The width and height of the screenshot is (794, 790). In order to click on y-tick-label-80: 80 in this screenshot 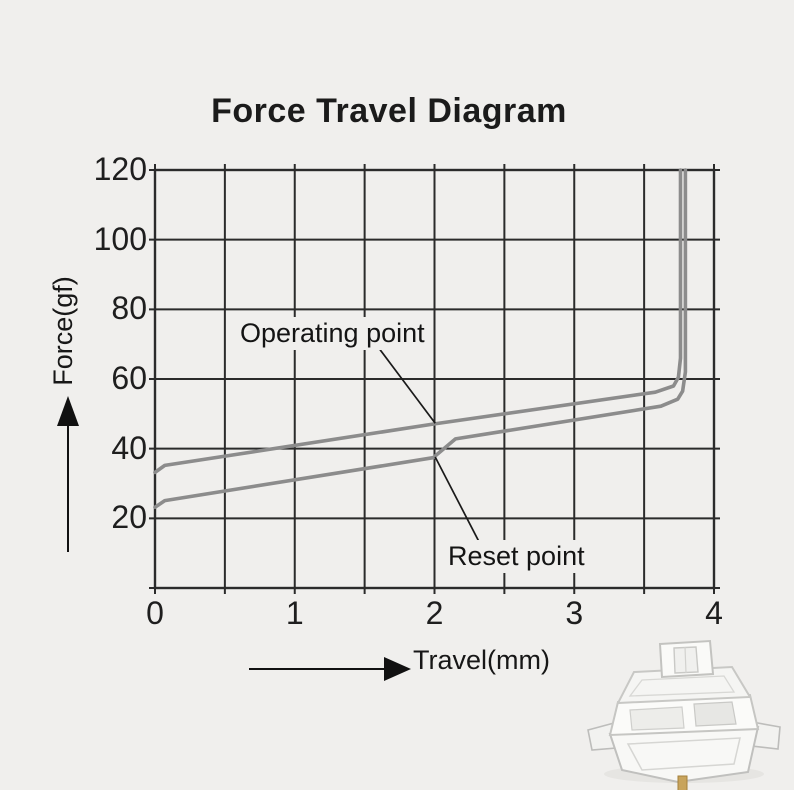, I will do `click(129, 308)`.